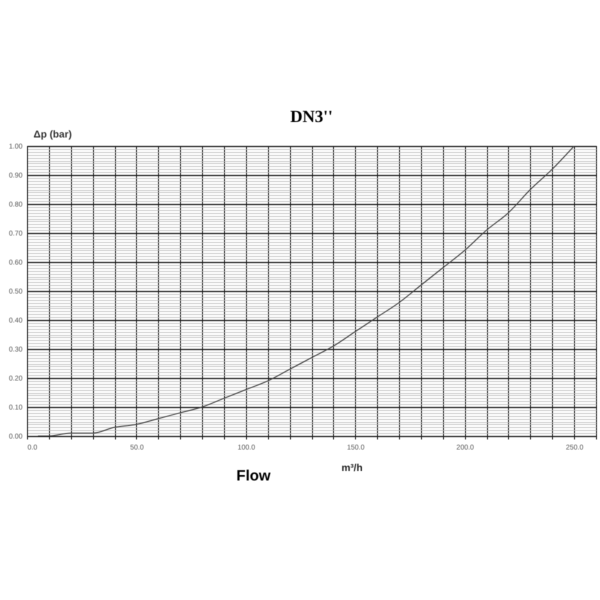 This screenshot has width=600, height=600. What do you see at coordinates (311, 116) in the screenshot?
I see `chart-title: DN3''` at bounding box center [311, 116].